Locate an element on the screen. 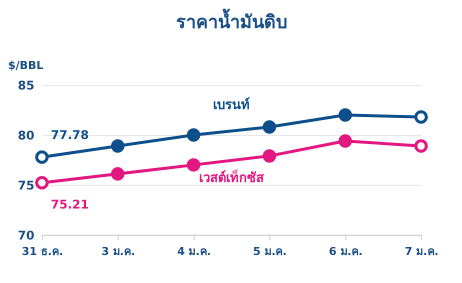 This screenshot has width=462, height=283. data-label: 75.21 is located at coordinates (69, 205).